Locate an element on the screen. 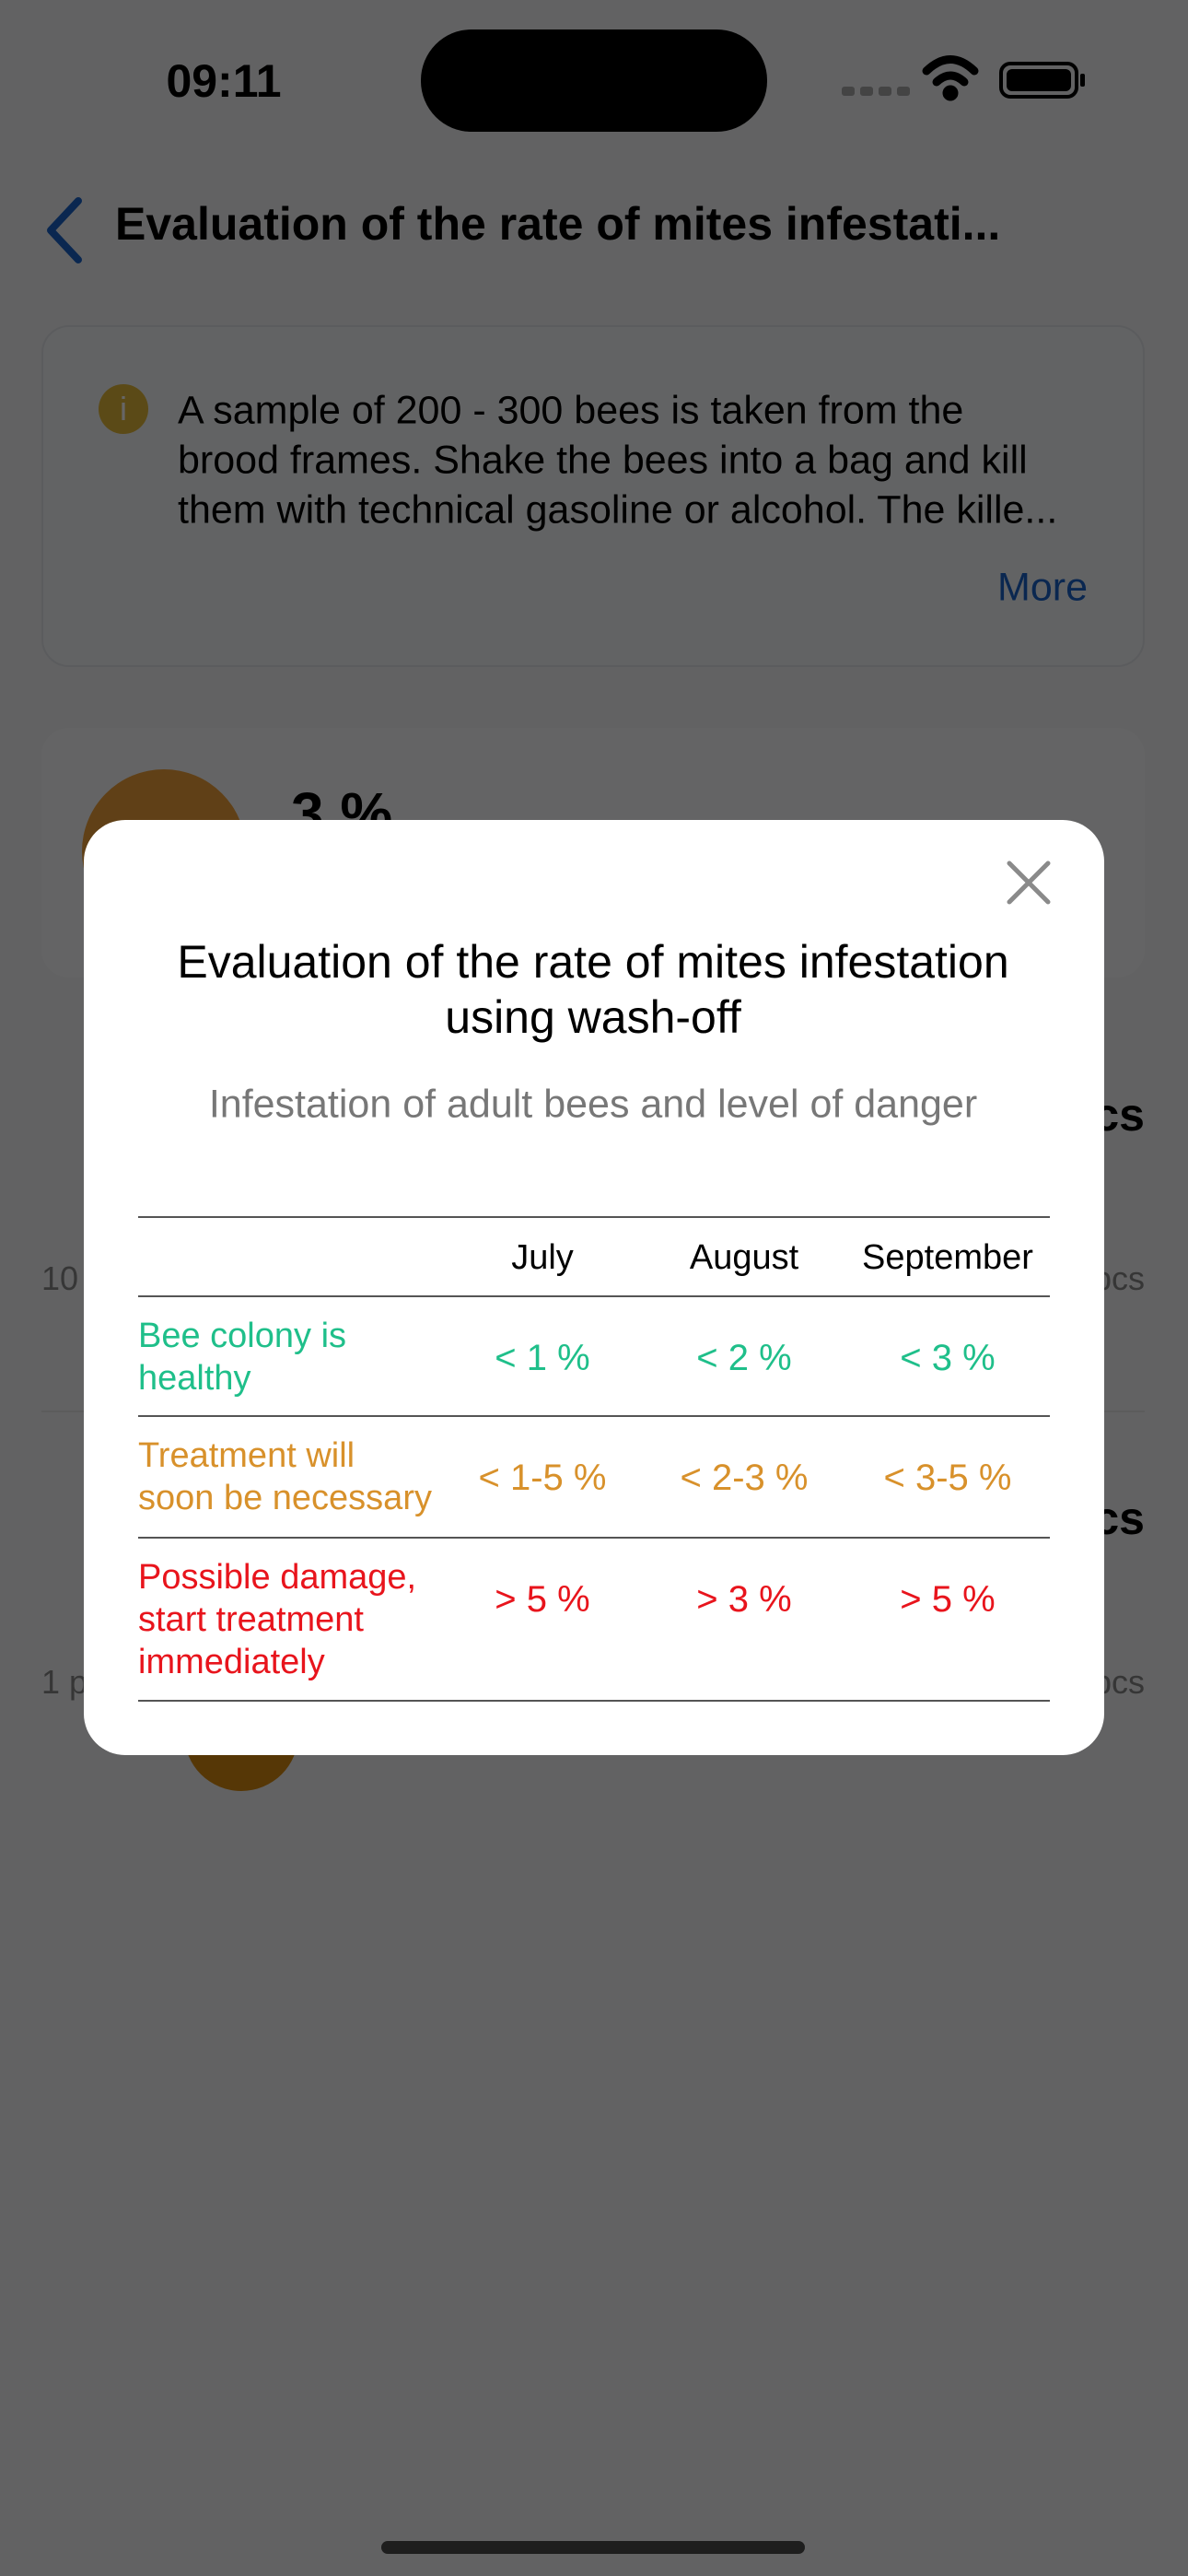 The height and width of the screenshot is (2576, 1188). row-value: > 3 % is located at coordinates (744, 1599).